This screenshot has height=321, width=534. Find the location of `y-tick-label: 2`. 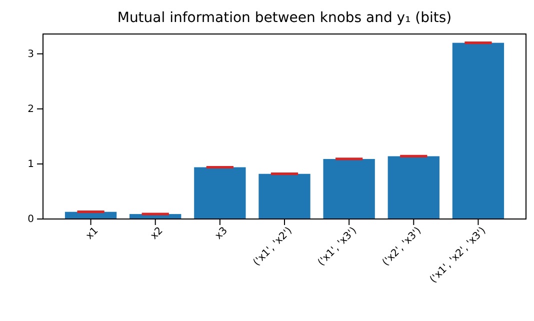

y-tick-label: 2 is located at coordinates (31, 110).